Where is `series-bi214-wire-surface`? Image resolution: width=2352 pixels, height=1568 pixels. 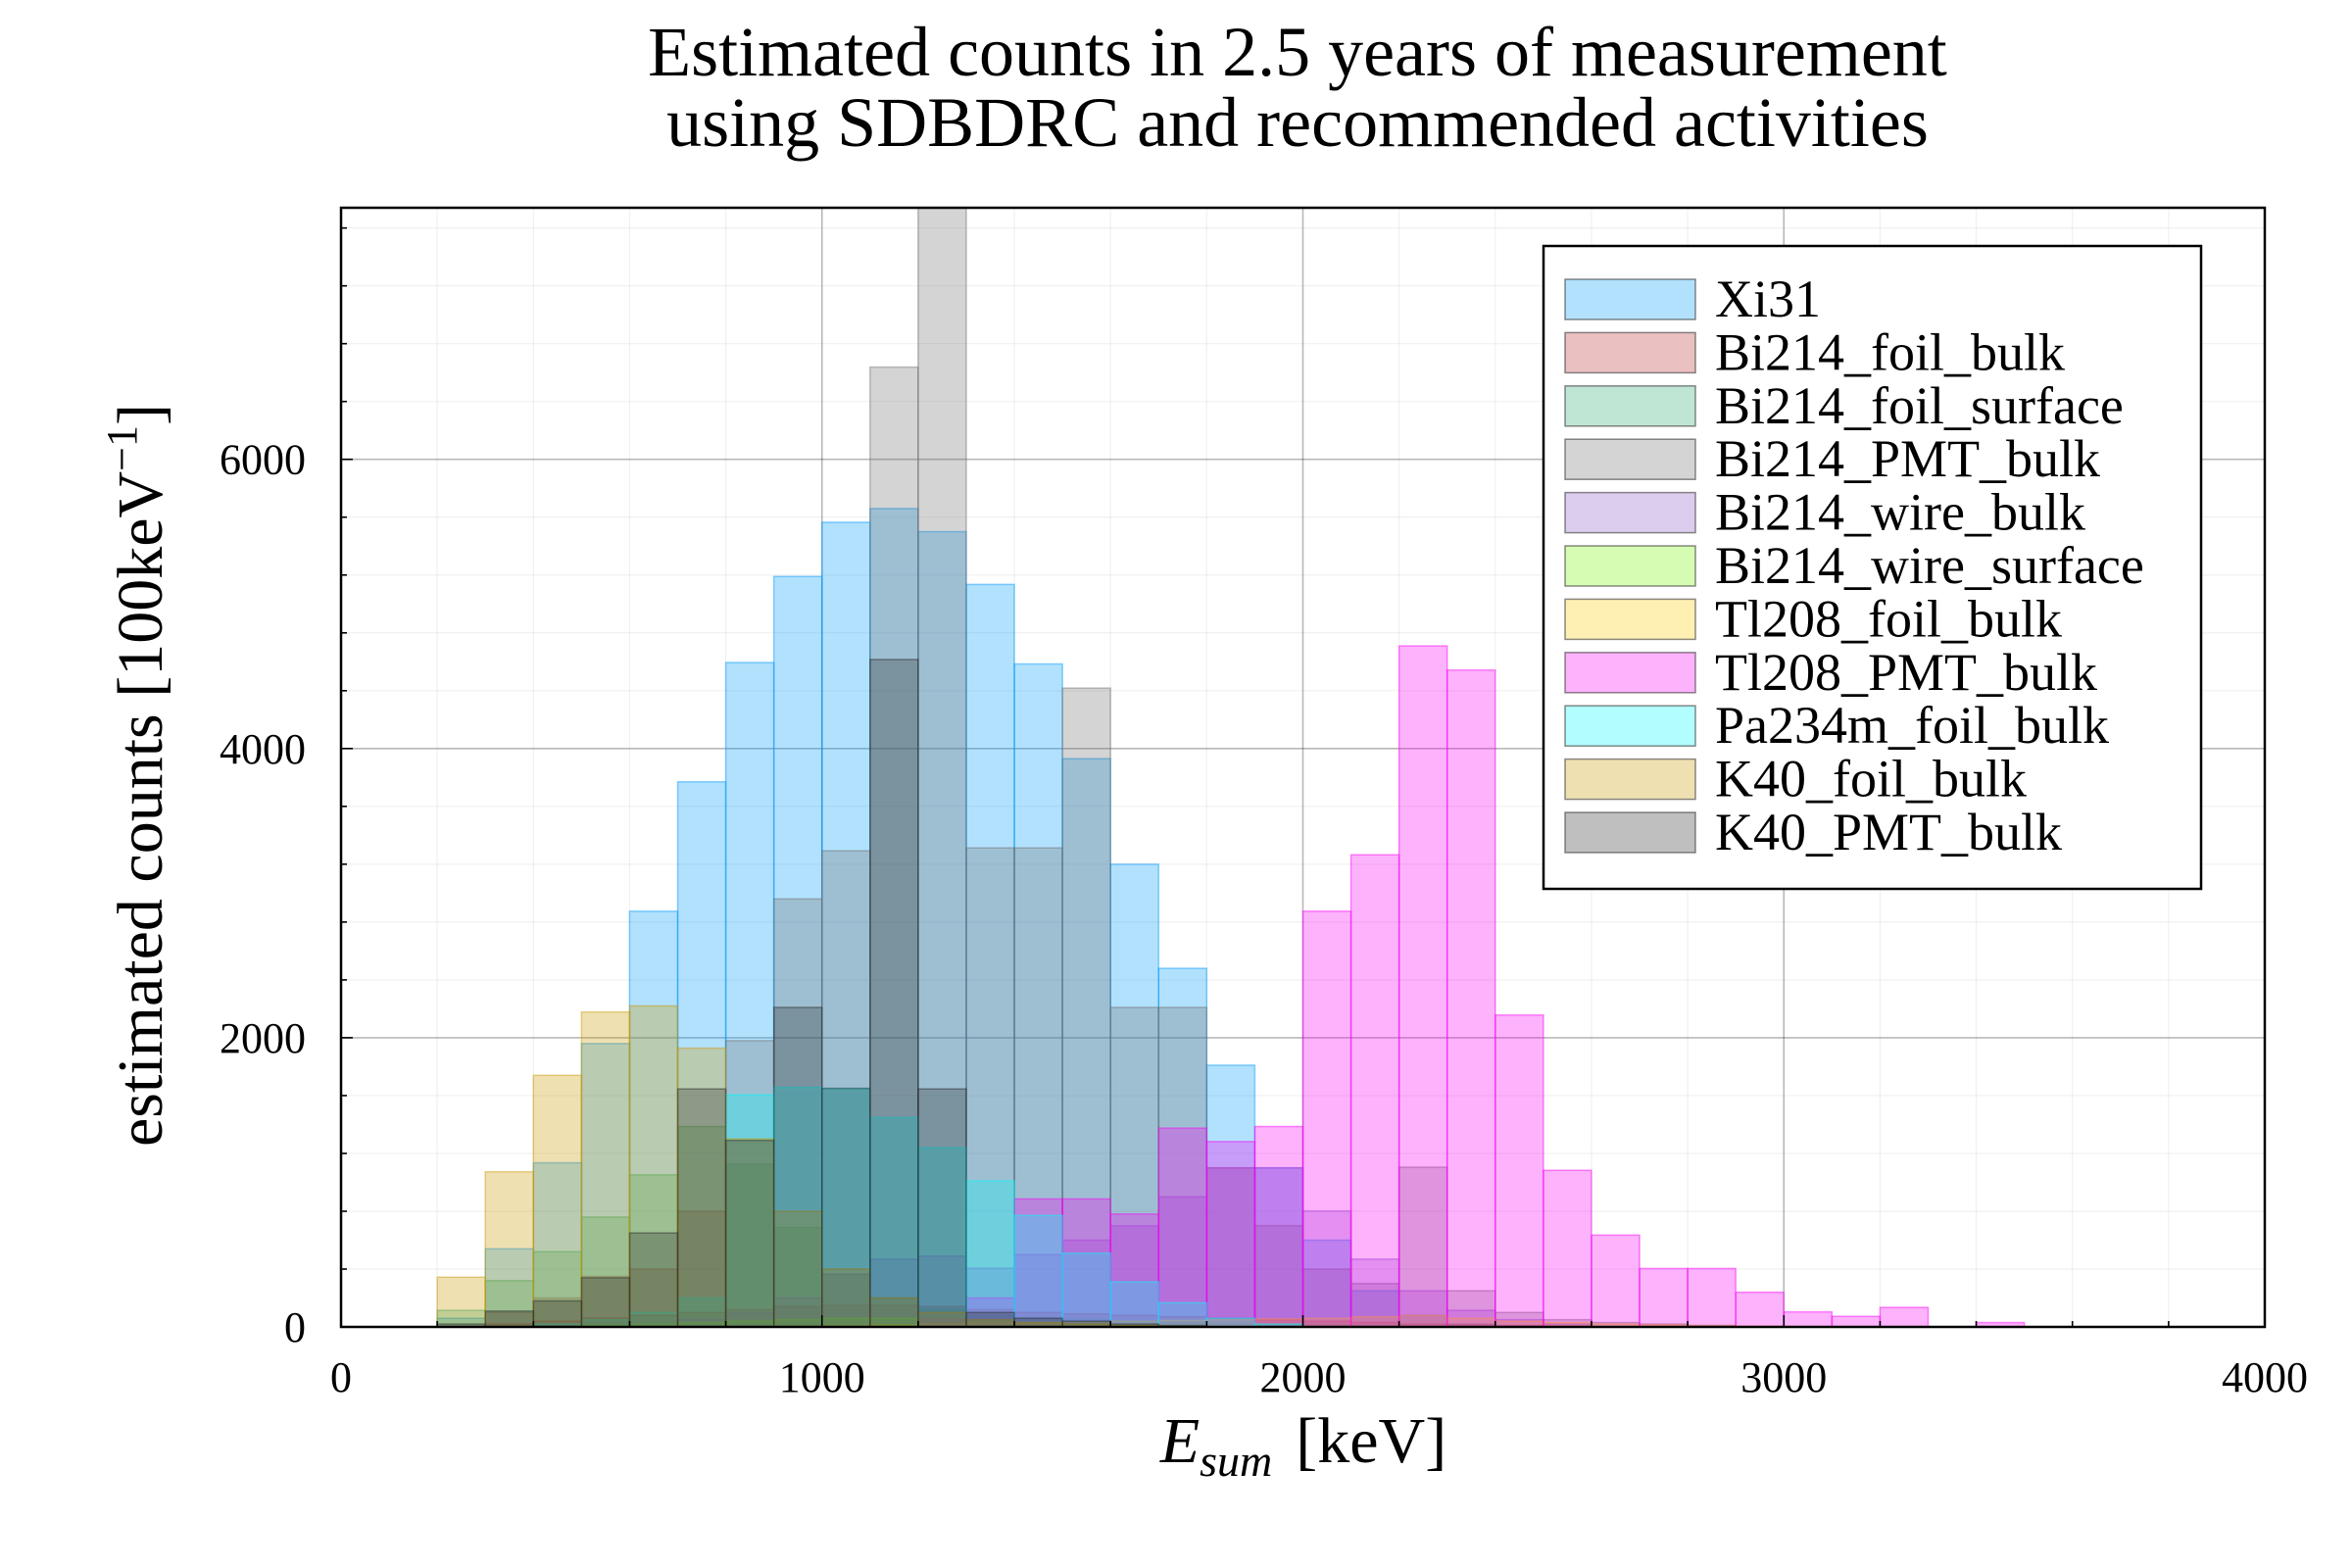 series-bi214-wire-surface is located at coordinates (918, 1322).